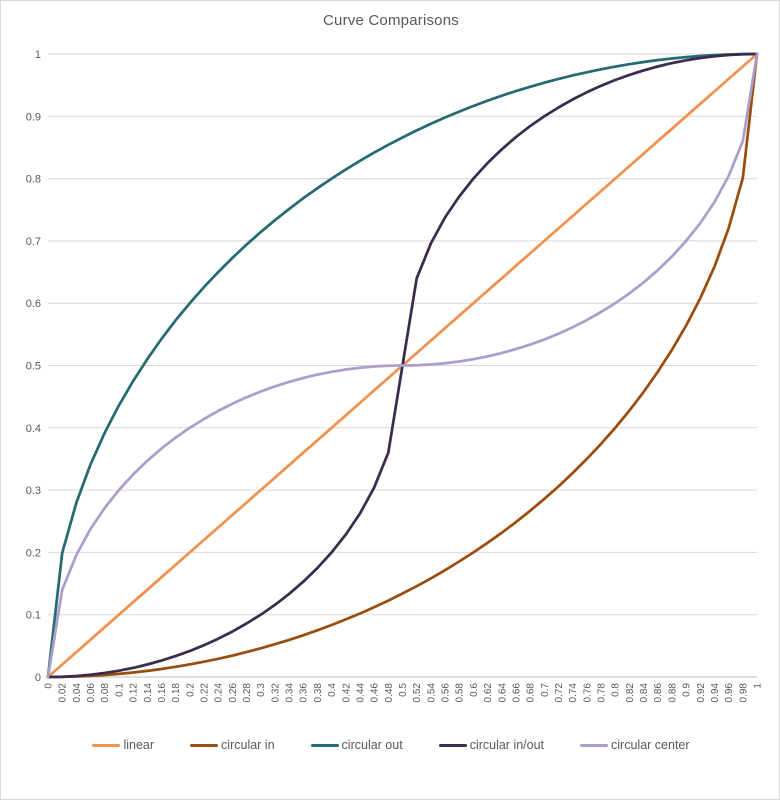 The width and height of the screenshot is (780, 801). I want to click on x-tick-label: 0.9, so click(687, 690).